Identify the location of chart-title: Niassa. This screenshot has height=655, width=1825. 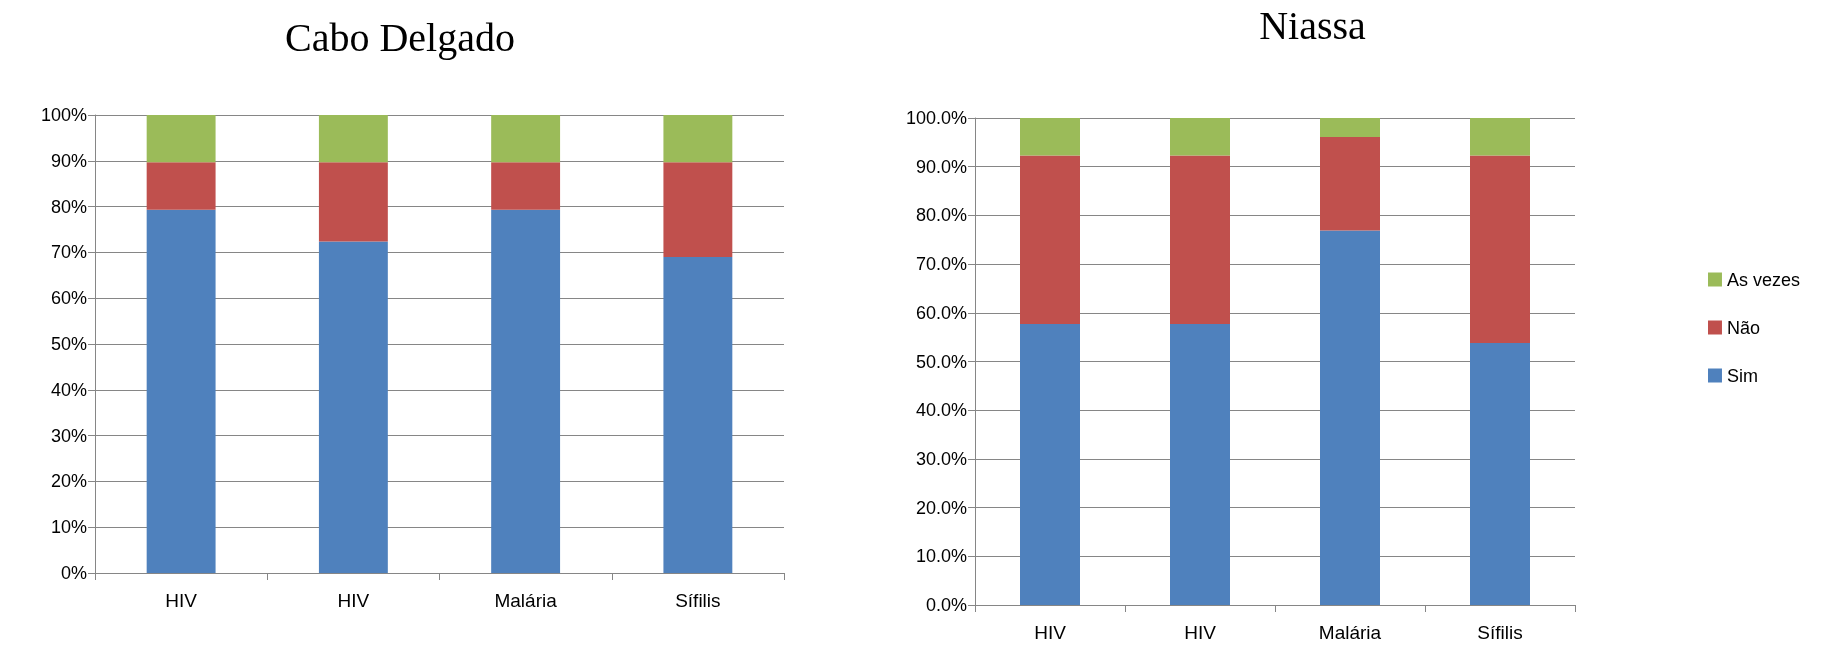
(1313, 25).